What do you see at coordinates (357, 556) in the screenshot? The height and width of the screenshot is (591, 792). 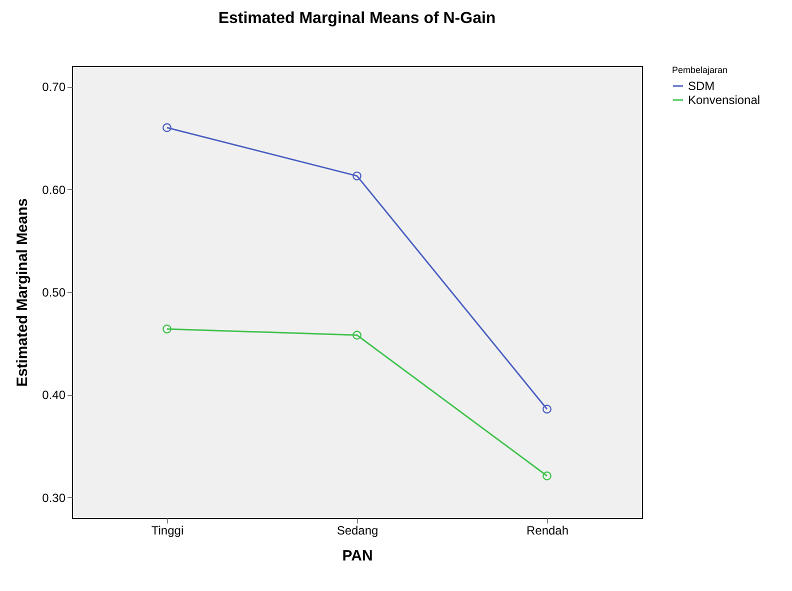 I see `x-axis-title: PAN` at bounding box center [357, 556].